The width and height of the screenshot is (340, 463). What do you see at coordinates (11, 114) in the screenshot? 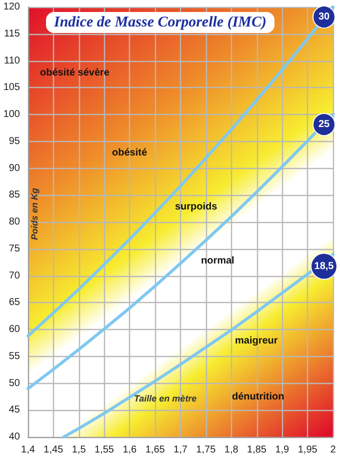
I see `y-tick-label: 100` at bounding box center [11, 114].